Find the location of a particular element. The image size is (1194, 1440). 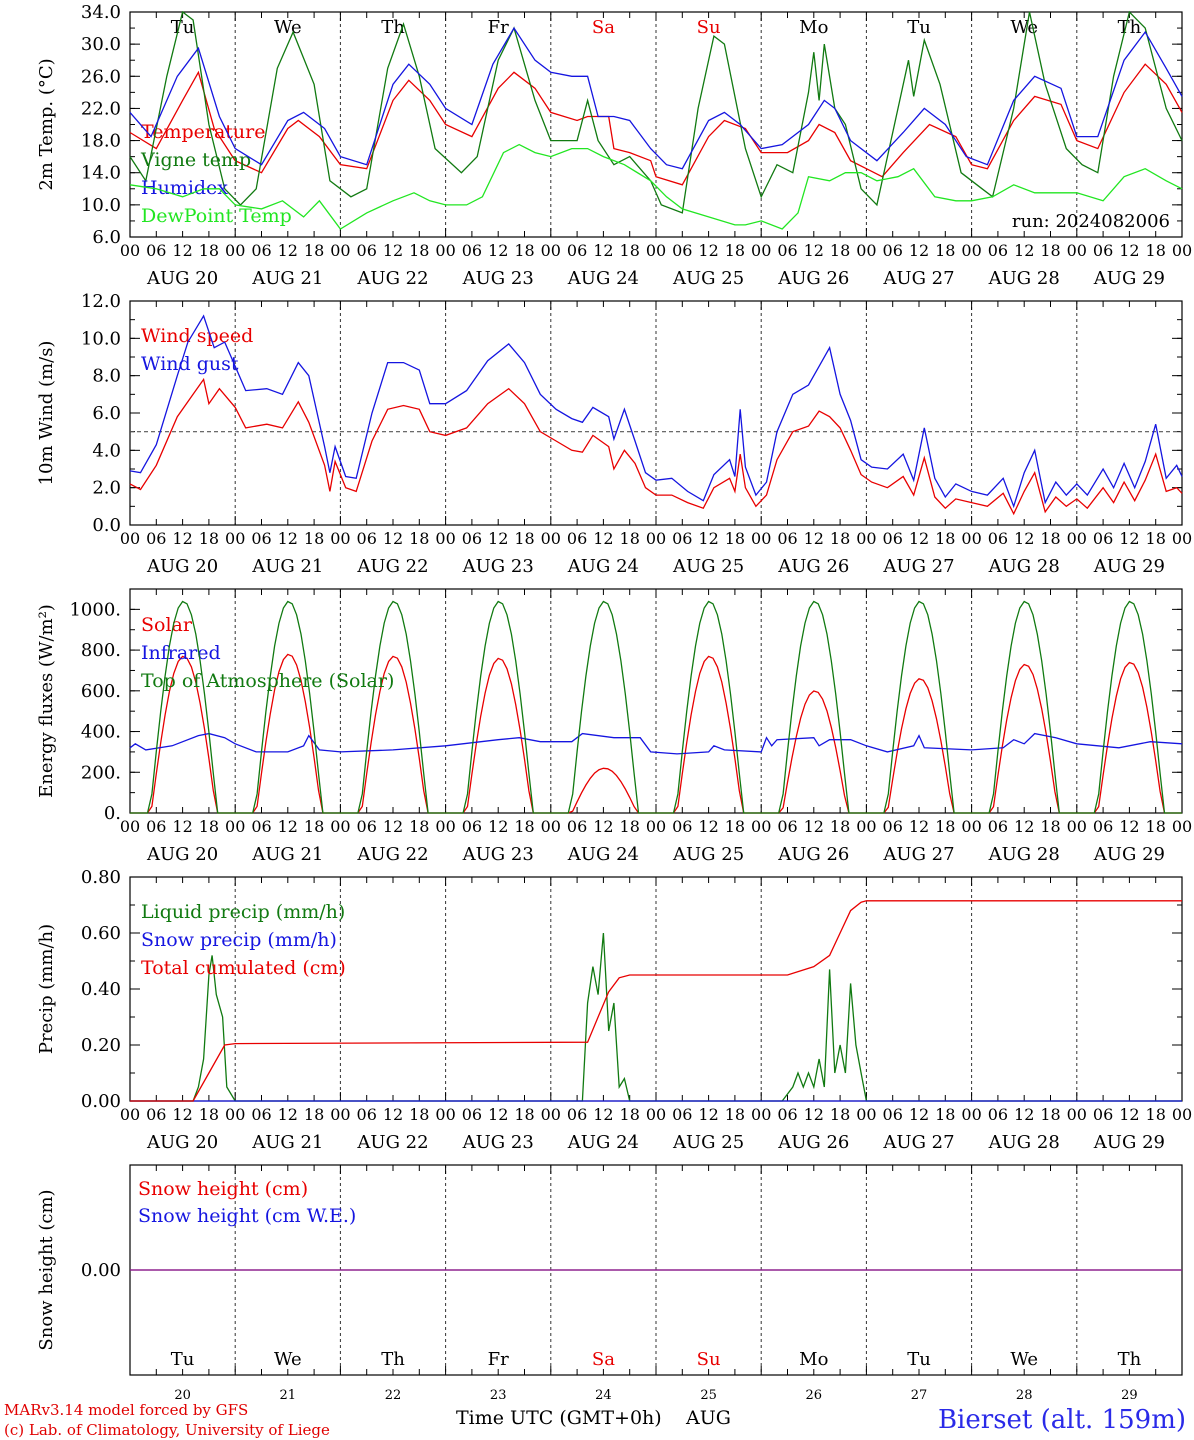

day-number: 29 is located at coordinates (1129, 1395).